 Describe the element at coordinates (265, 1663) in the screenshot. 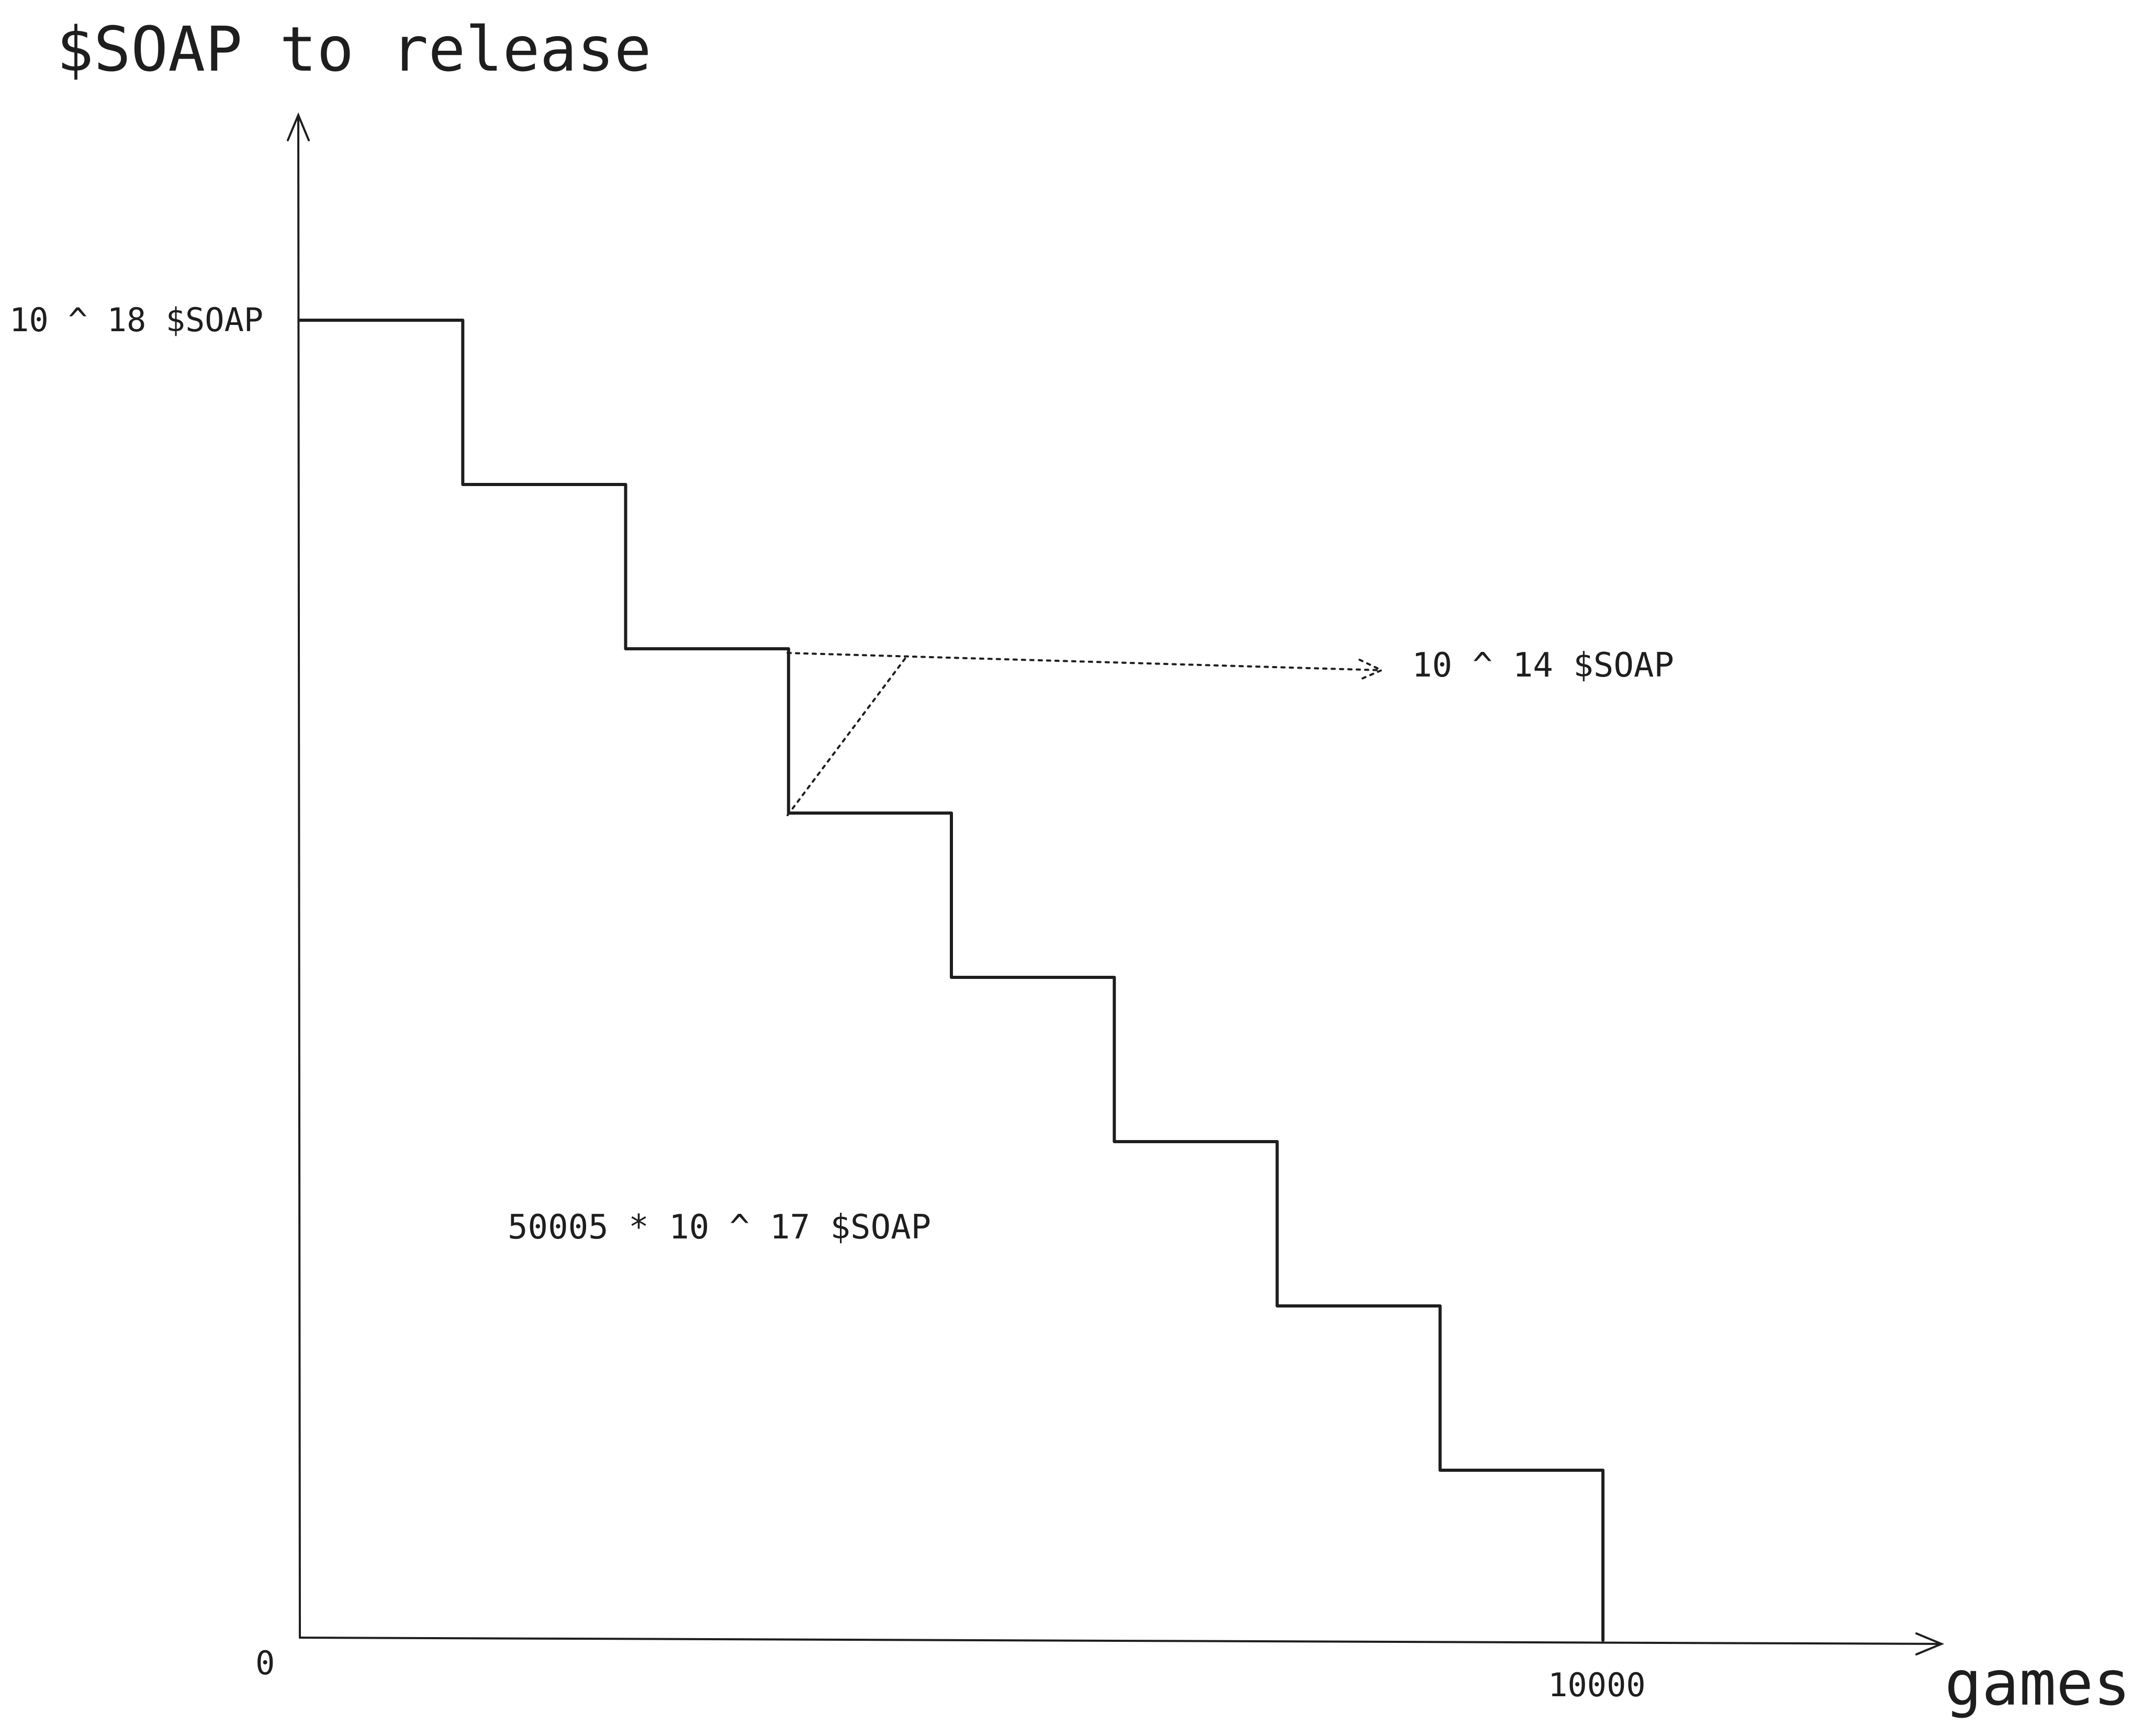

I see `x-tick-label-zero: 0` at that location.